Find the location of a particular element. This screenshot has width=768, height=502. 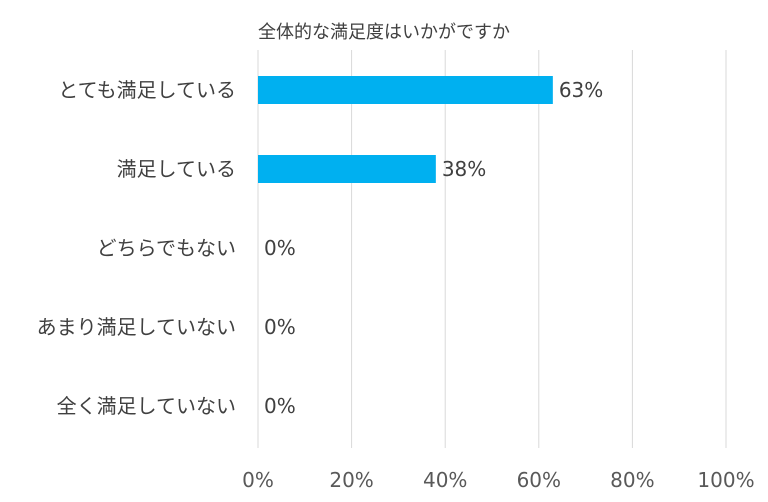

data-label: 63% is located at coordinates (581, 90).